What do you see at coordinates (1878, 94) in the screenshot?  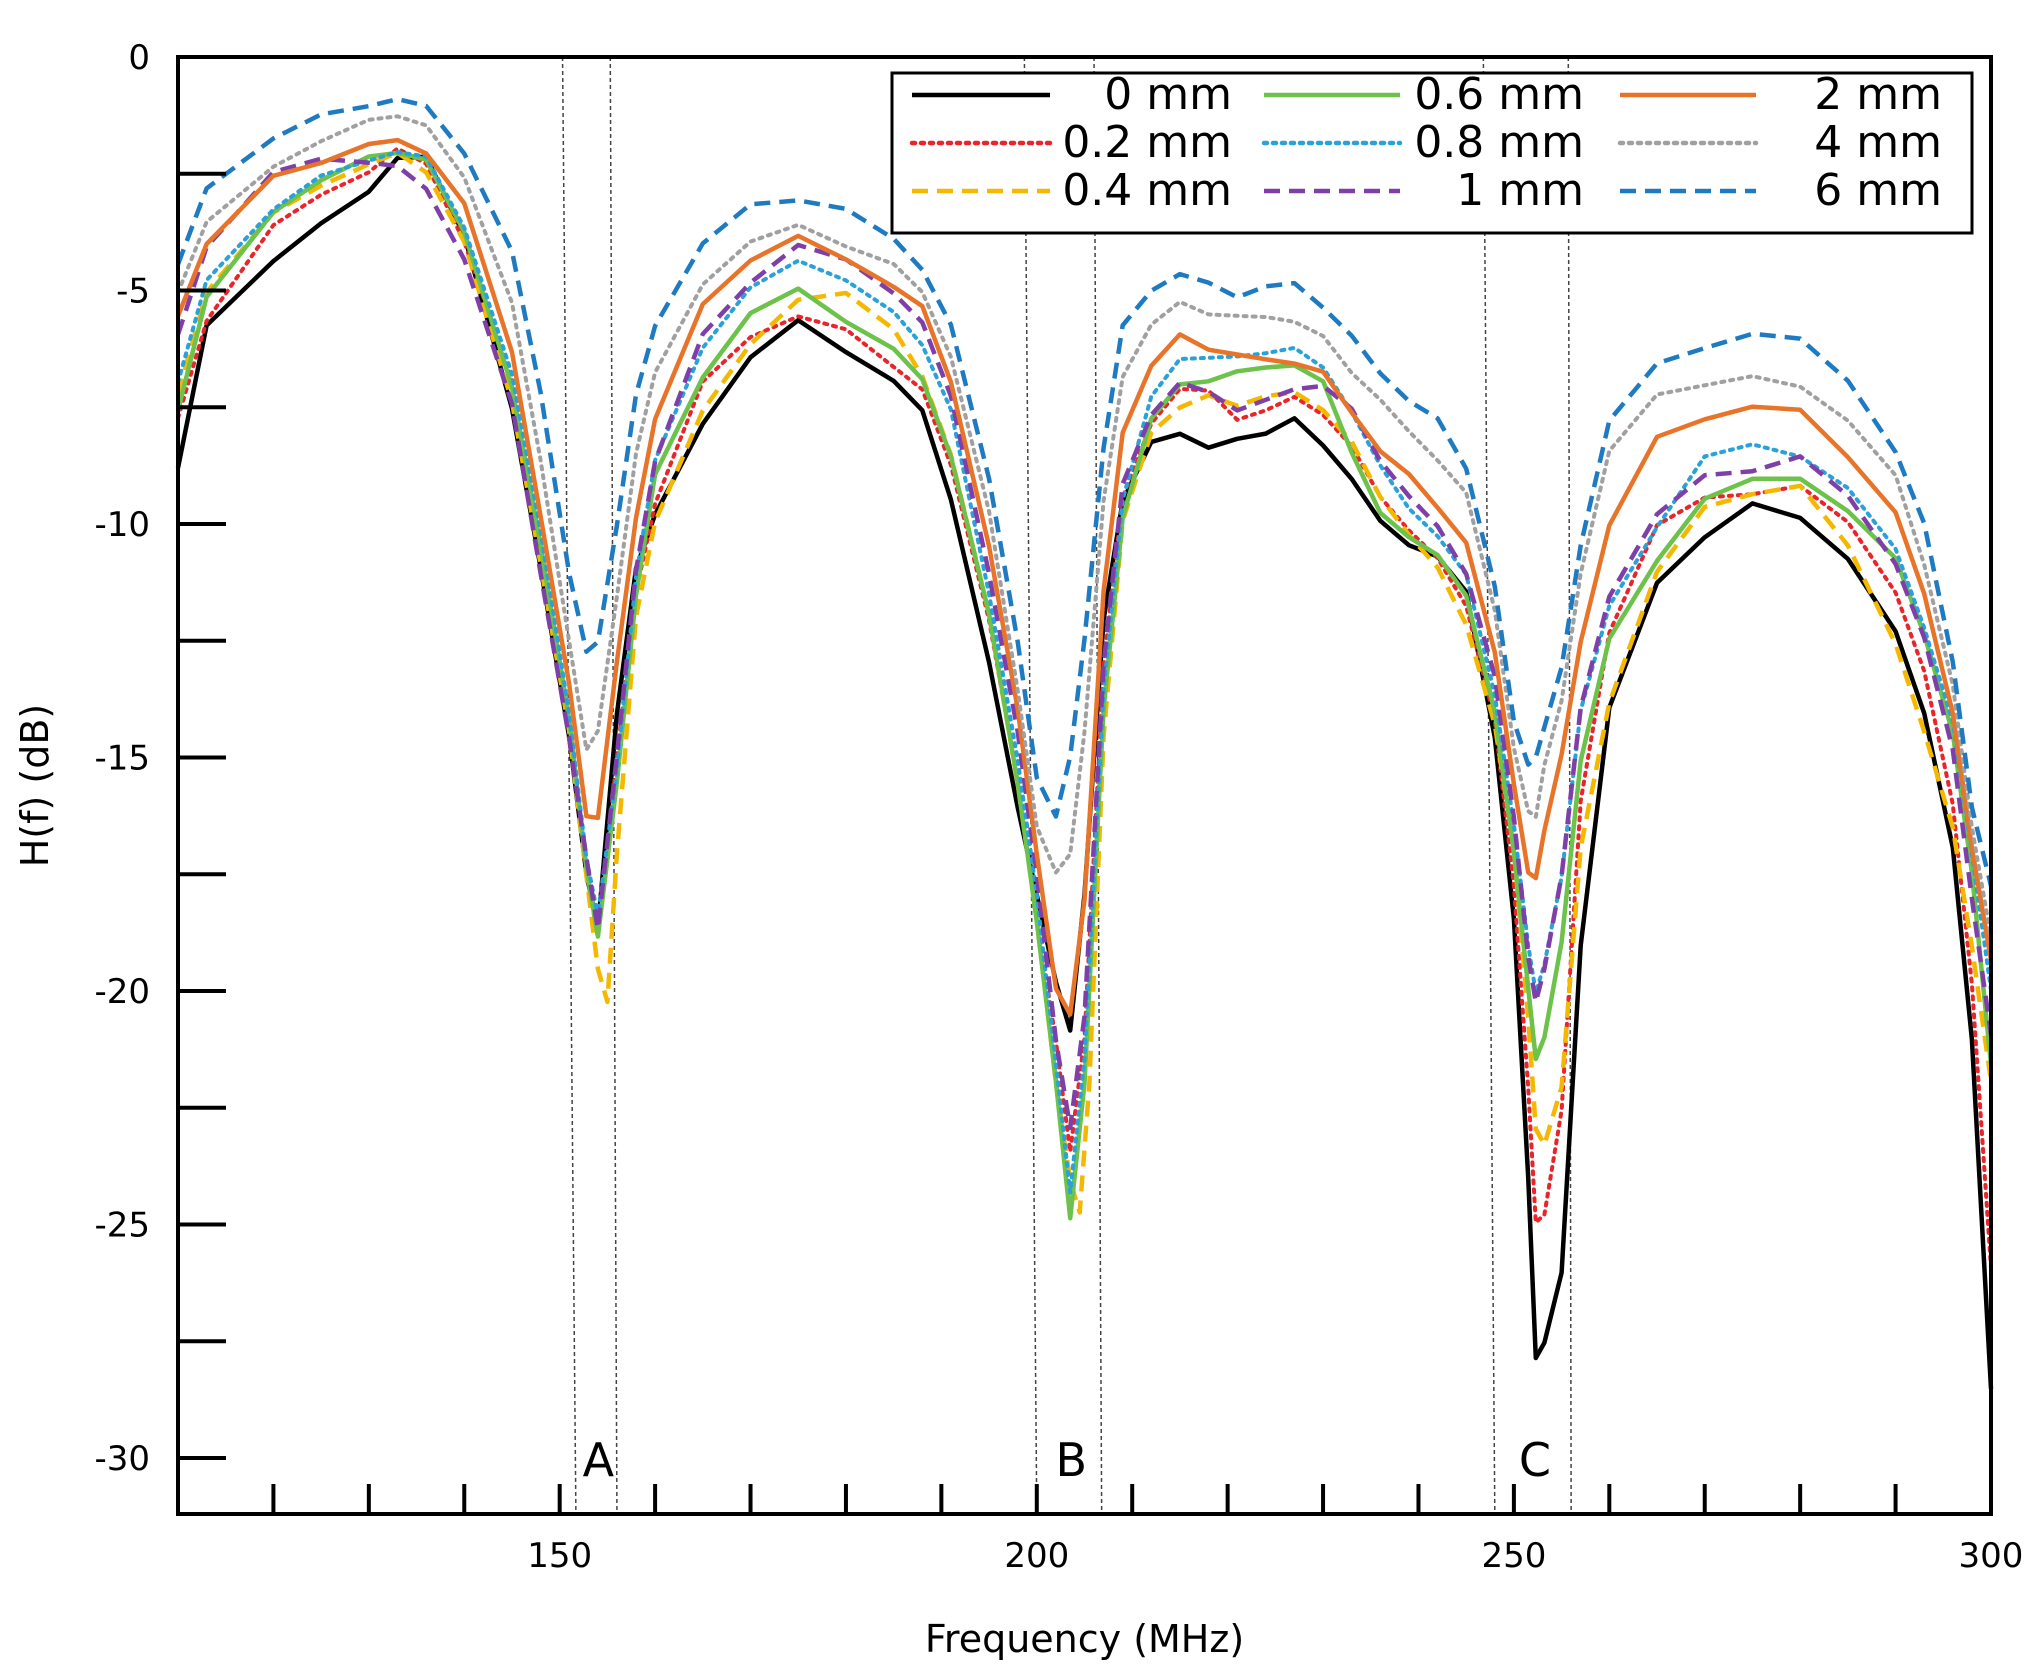 I see `legend-label: 2 mm` at bounding box center [1878, 94].